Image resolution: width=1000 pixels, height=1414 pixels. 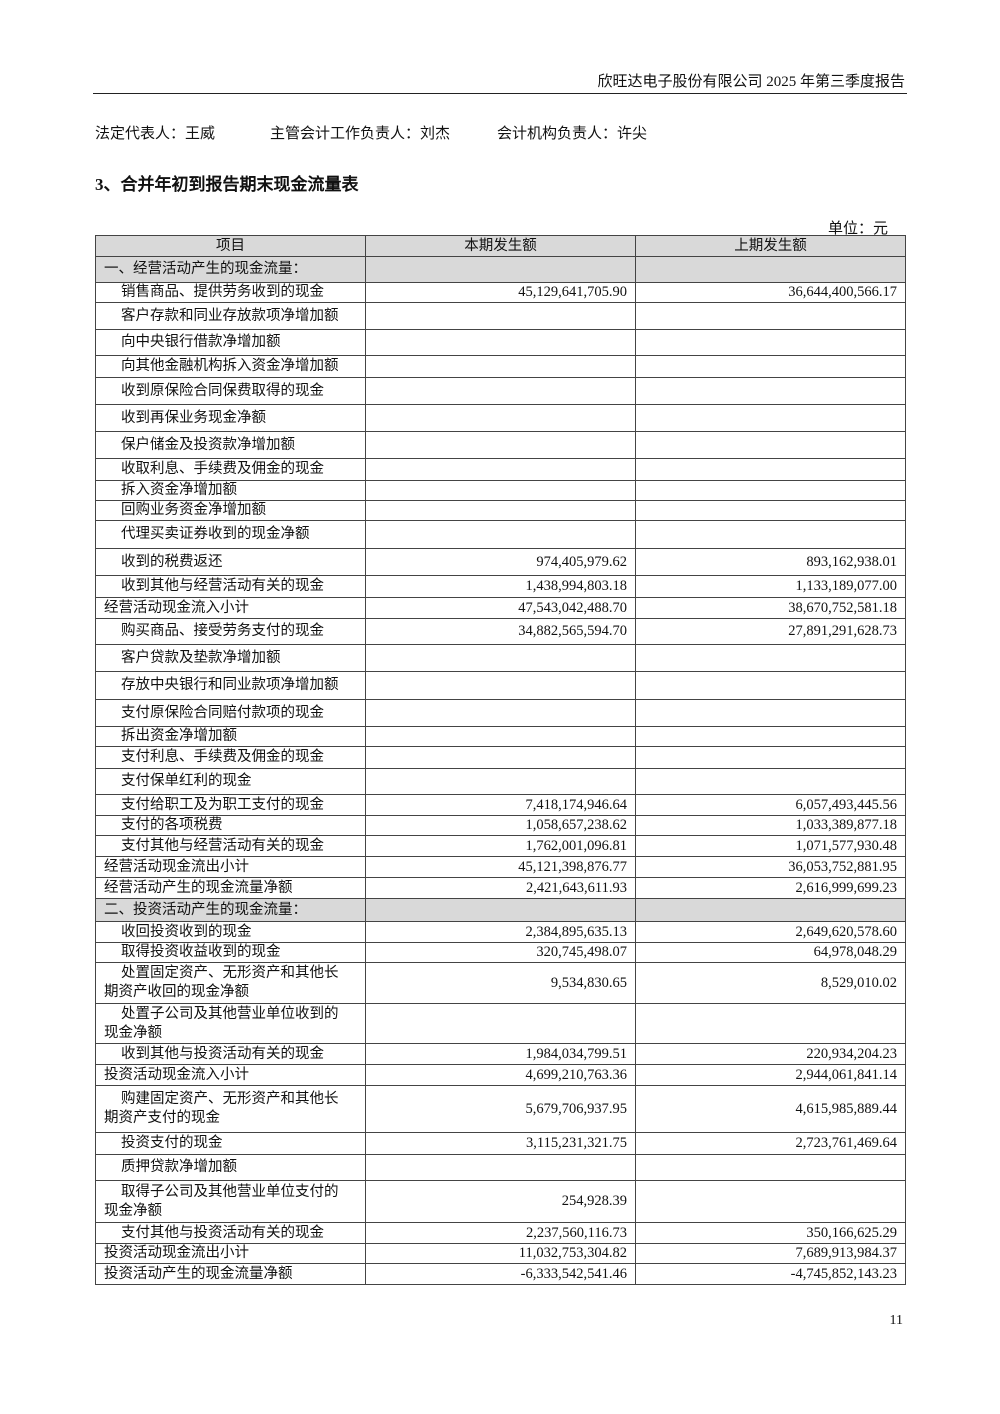 I want to click on amount-cell: 7,689,913,984.37, so click(x=770, y=1253).